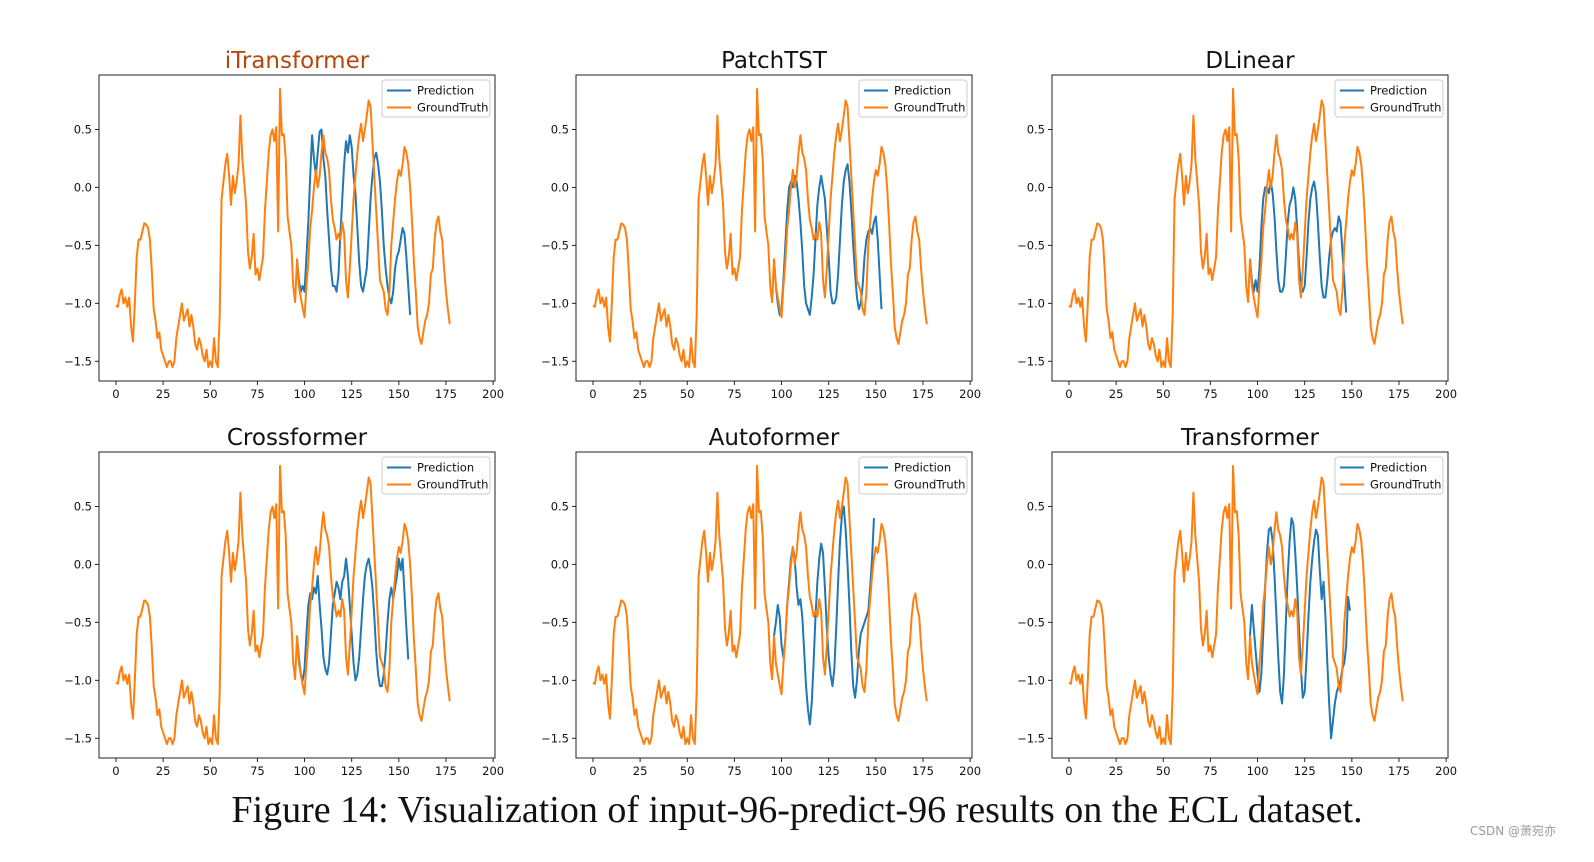 This screenshot has height=862, width=1594. What do you see at coordinates (297, 61) in the screenshot?
I see `chart-title: iTransformer` at bounding box center [297, 61].